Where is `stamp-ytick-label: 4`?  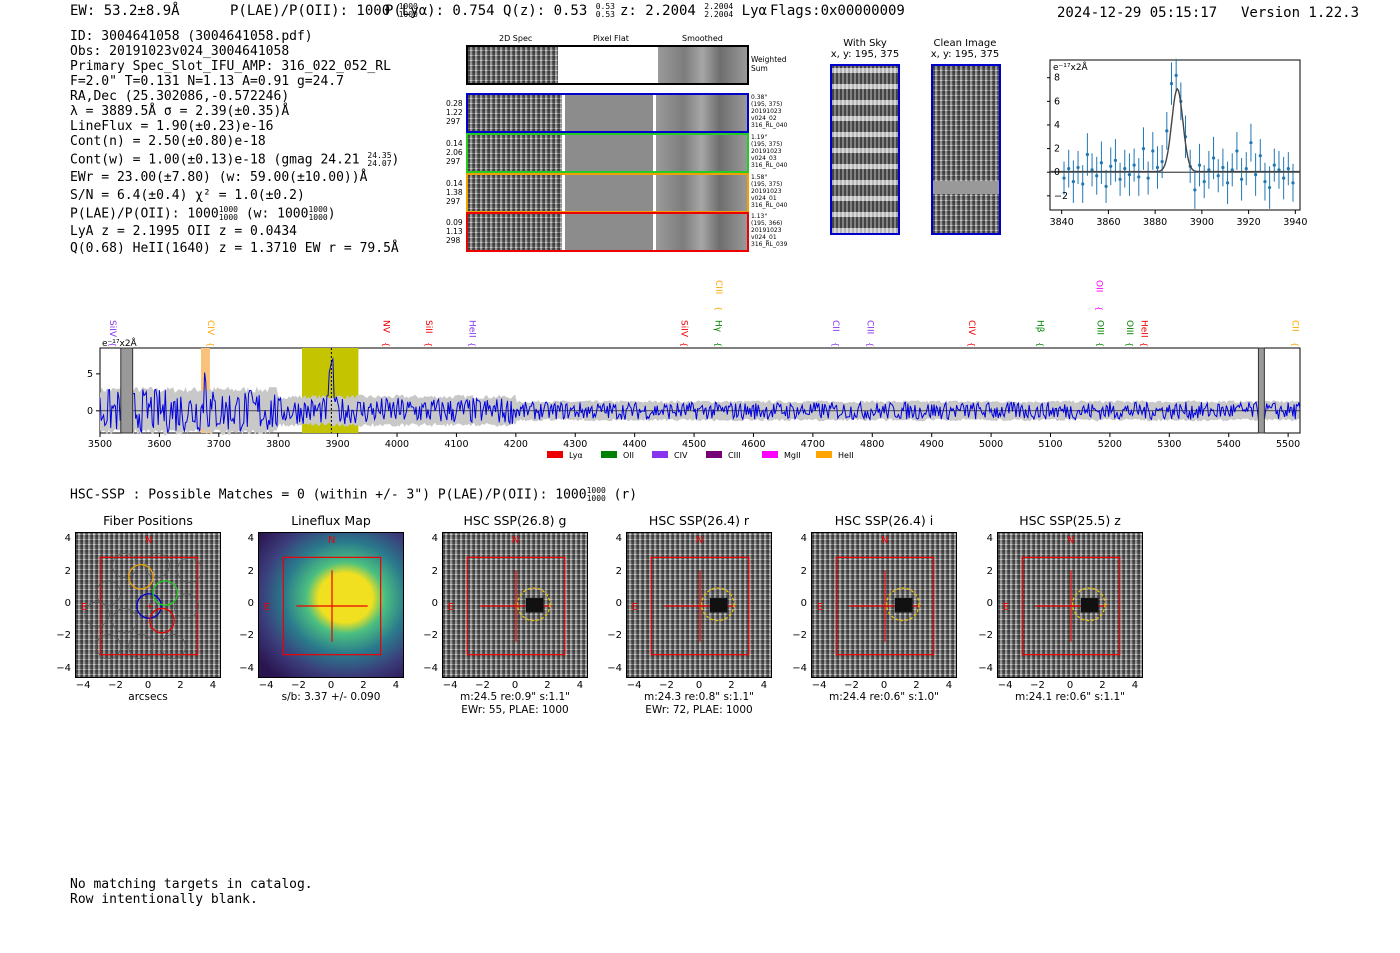
stamp-ytick-label: 4 is located at coordinates (618, 539).